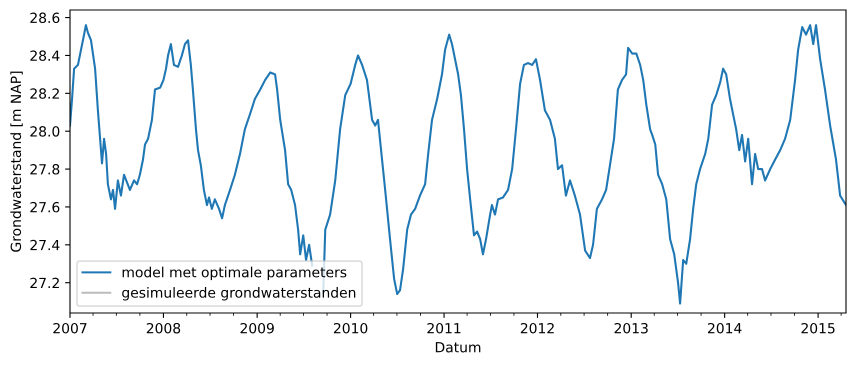 The image size is (855, 371). What do you see at coordinates (351, 328) in the screenshot?
I see `x-tick-label: 2010` at bounding box center [351, 328].